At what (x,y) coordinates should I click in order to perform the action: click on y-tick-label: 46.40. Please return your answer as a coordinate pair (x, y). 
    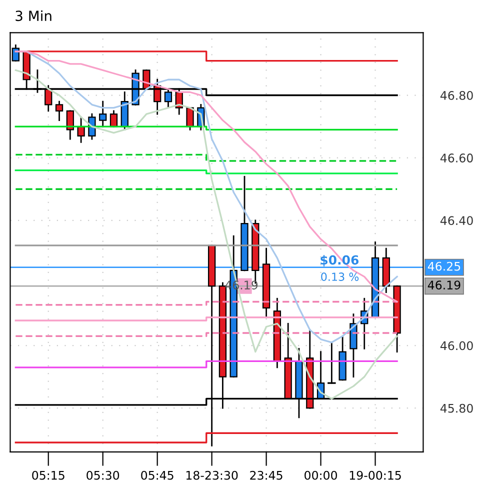
    Looking at the image, I should click on (456, 221).